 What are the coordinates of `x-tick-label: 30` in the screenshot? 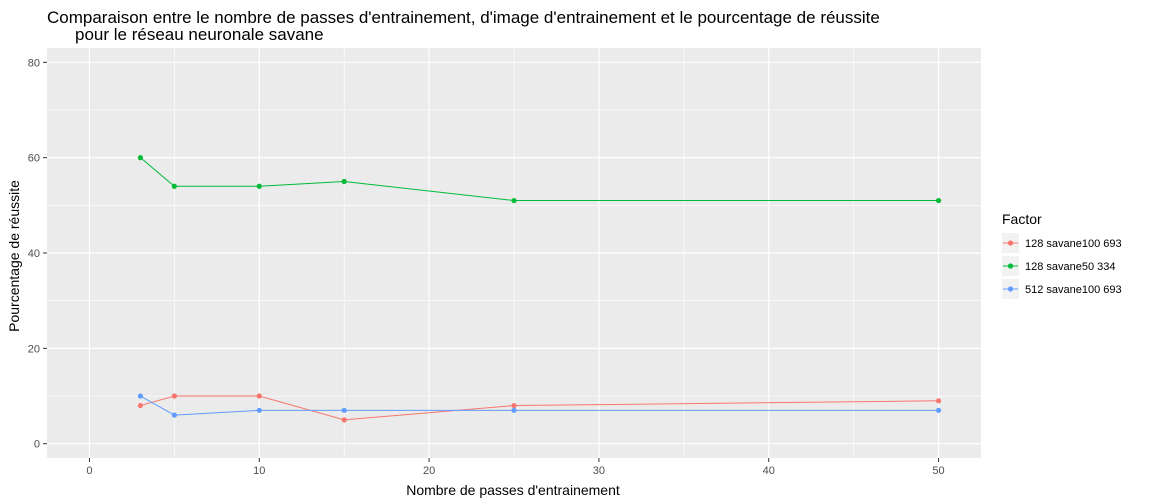 It's located at (599, 471).